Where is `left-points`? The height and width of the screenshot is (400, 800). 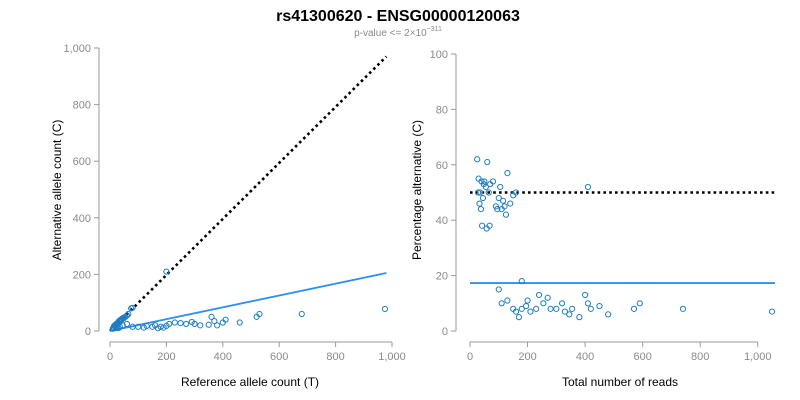 left-points is located at coordinates (249, 300).